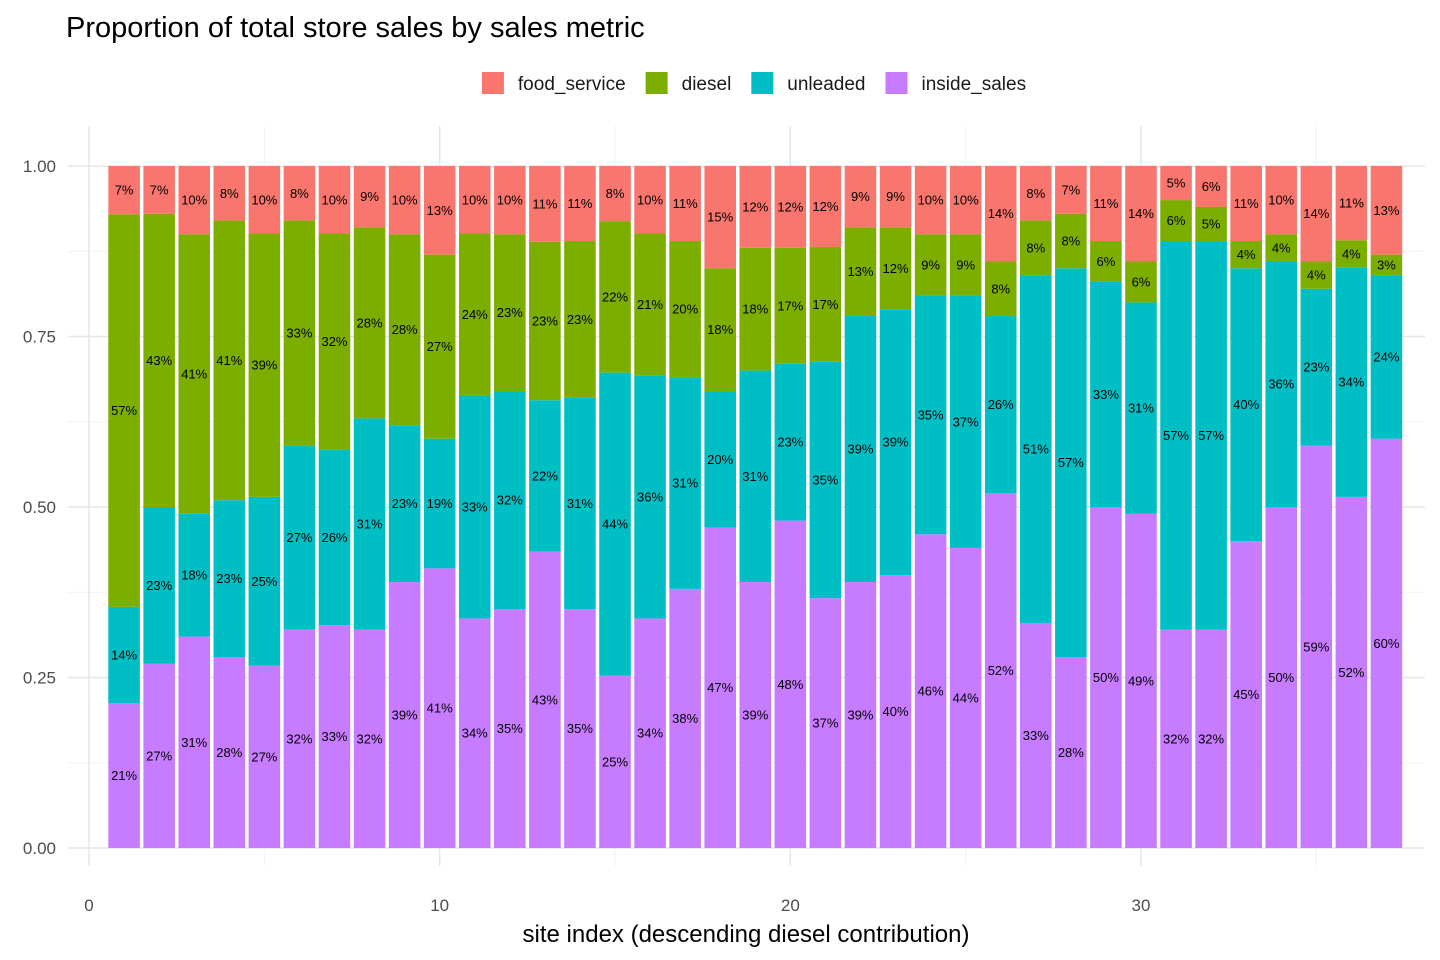 This screenshot has height=960, width=1440. Describe the element at coordinates (1000, 288) in the screenshot. I see `label-diesel-26: 8%` at that location.